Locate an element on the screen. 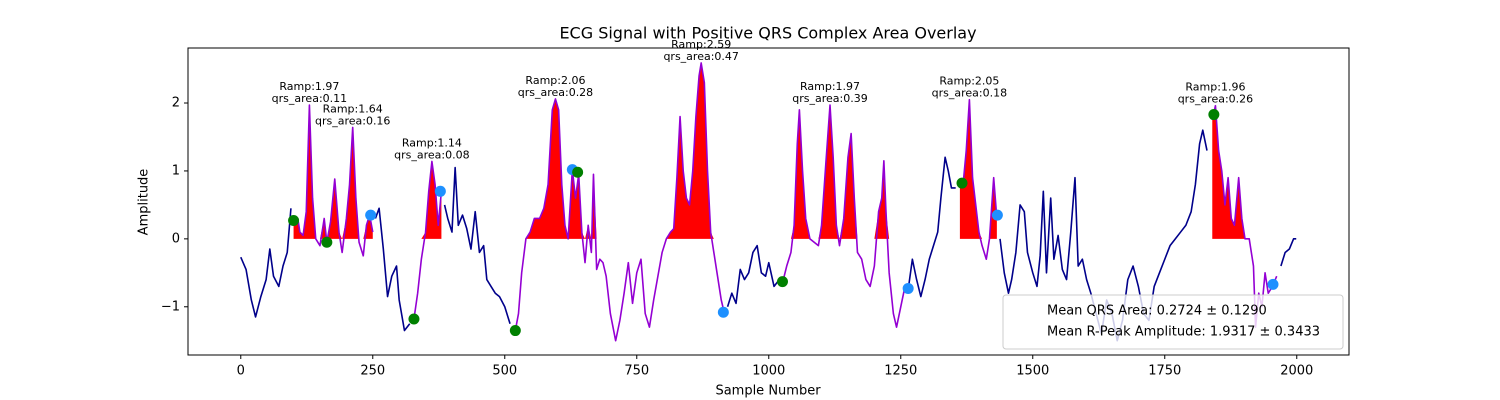  annotation: Ramp:1.14 is located at coordinates (432, 142).